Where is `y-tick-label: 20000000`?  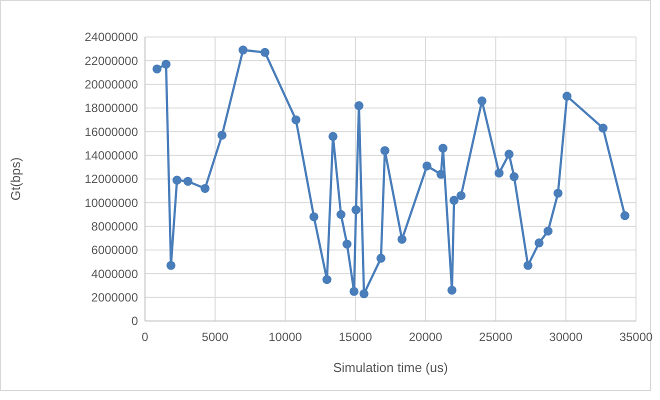 y-tick-label: 20000000 is located at coordinates (111, 85).